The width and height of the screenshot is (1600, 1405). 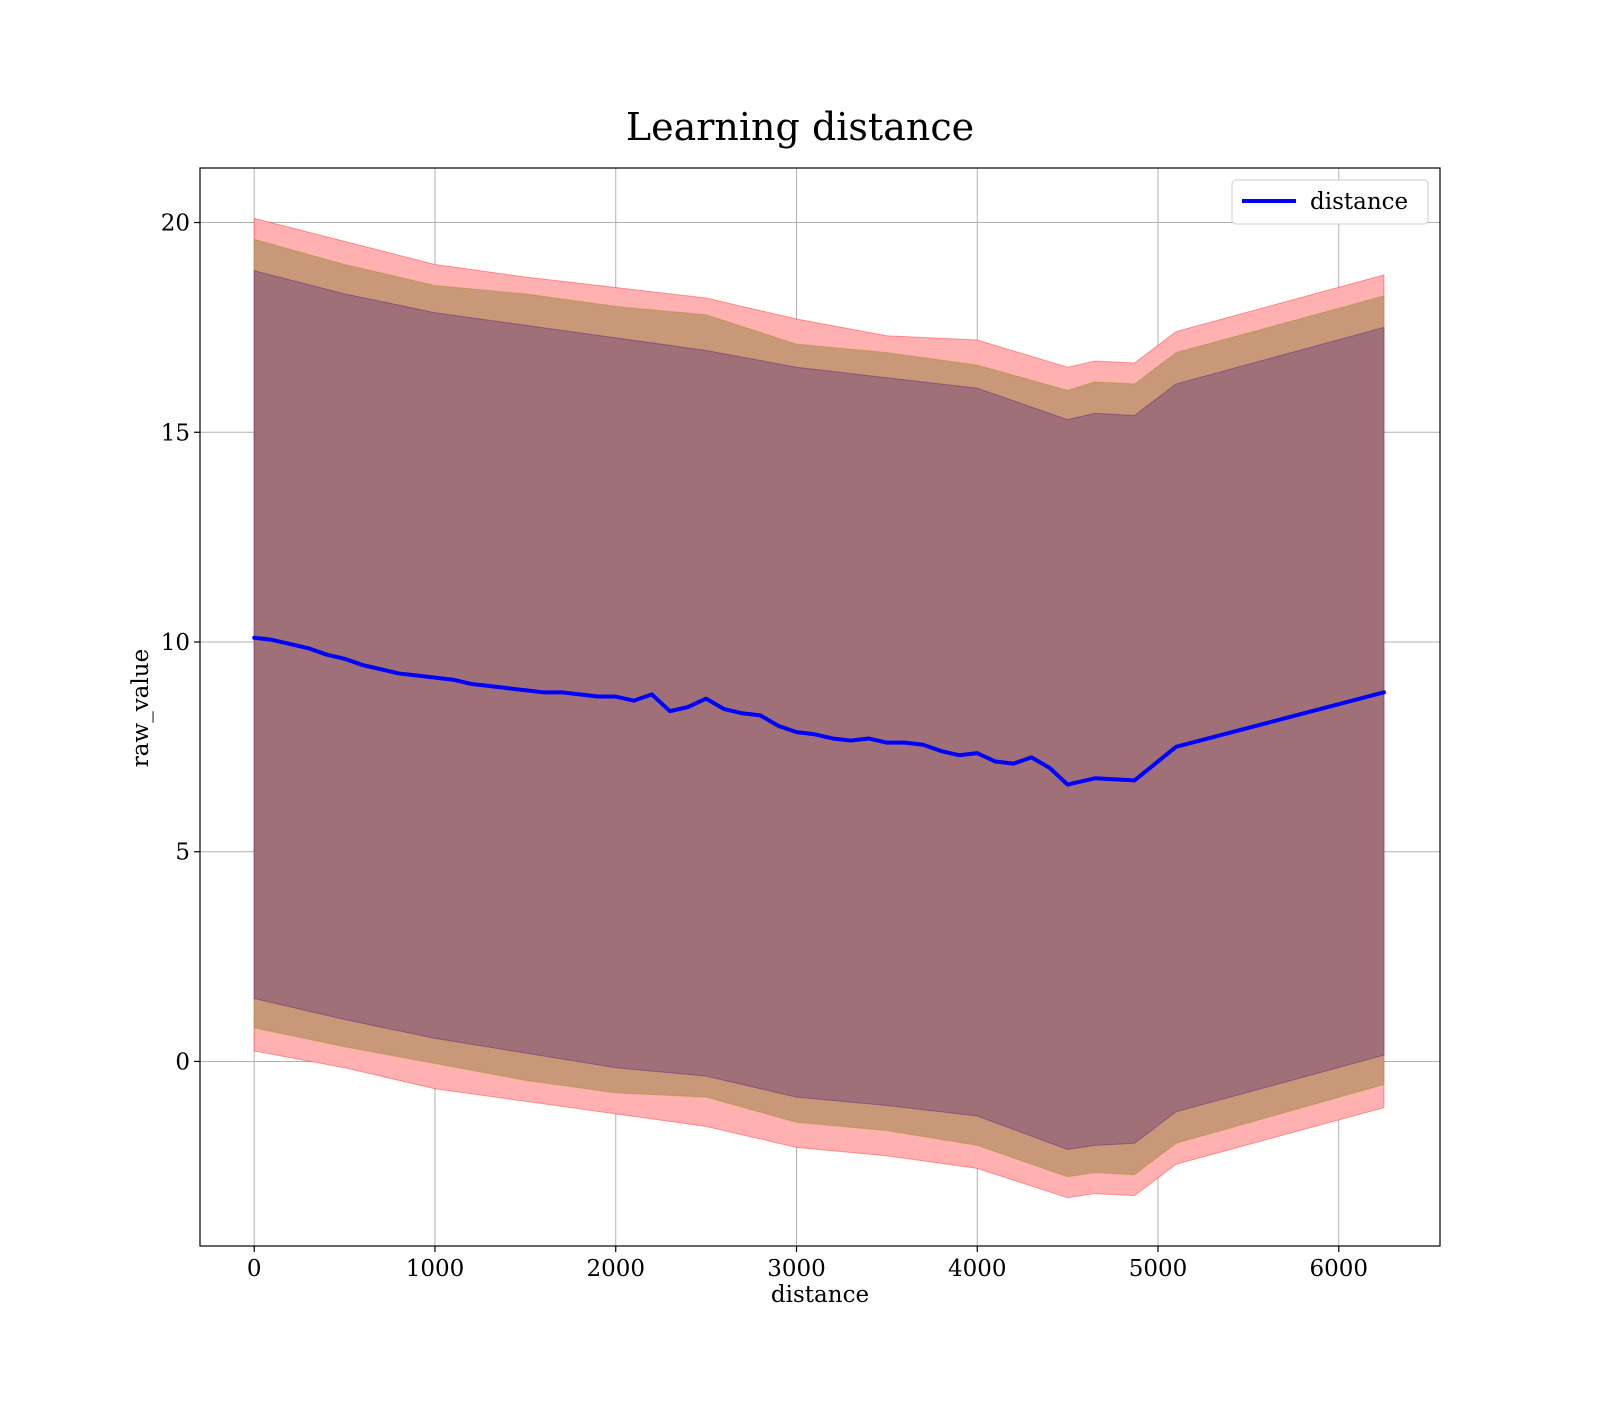 I want to click on x-axis-ticks: 0 1000 2000 3000 4000 5000 6000, so click(x=807, y=1264).